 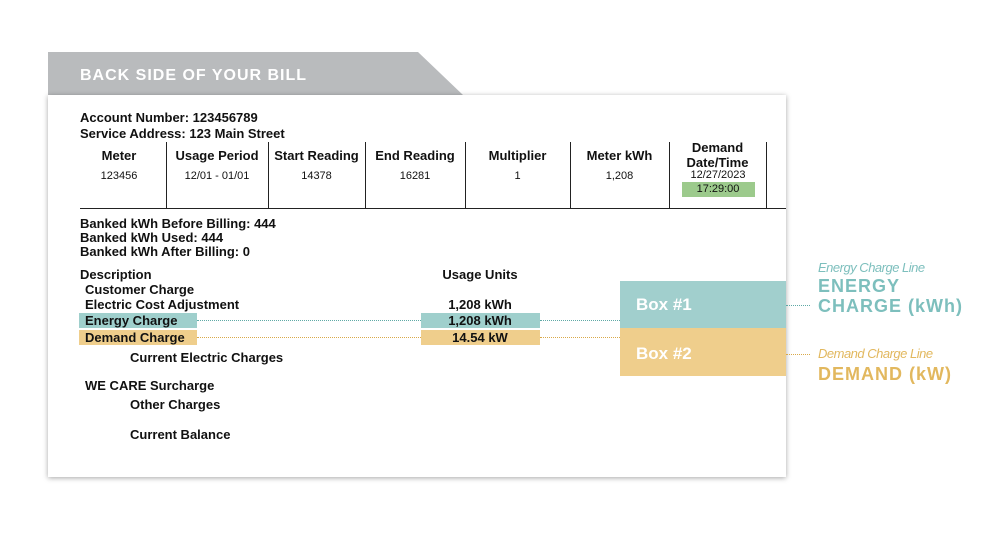 What do you see at coordinates (717, 155) in the screenshot?
I see `column-header: Demand Date/Time` at bounding box center [717, 155].